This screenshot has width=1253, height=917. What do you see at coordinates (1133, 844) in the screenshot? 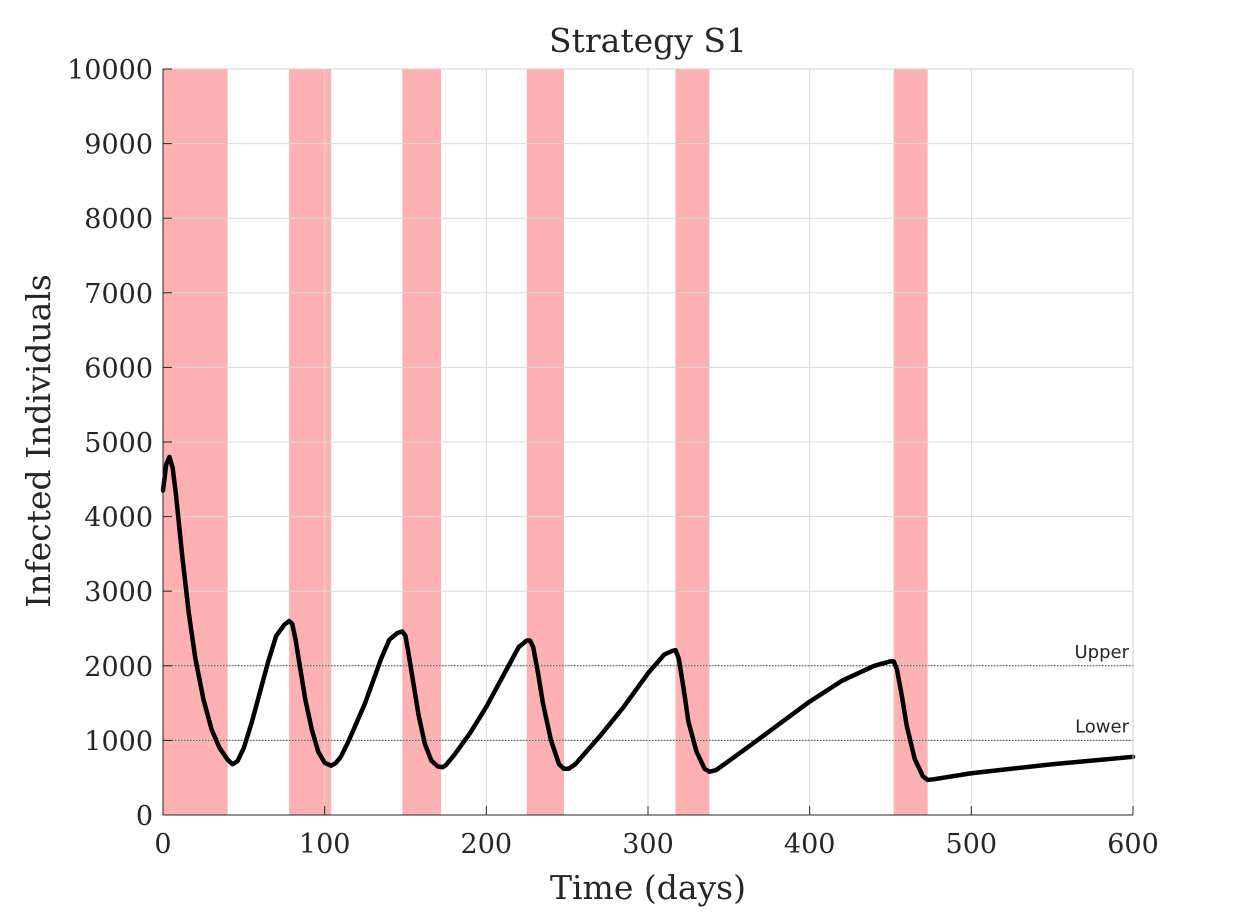
I see `x-tick-label: 600` at bounding box center [1133, 844].